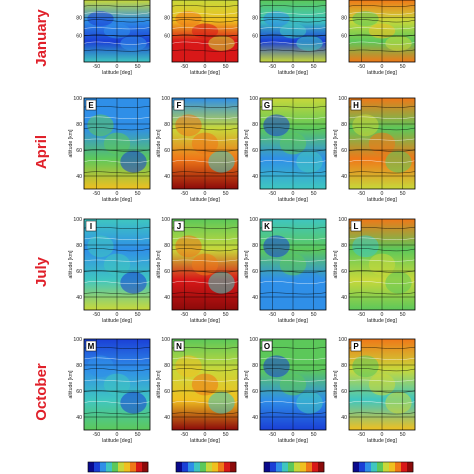  What do you see at coordinates (179, 226) in the screenshot?
I see `panel-letter: J` at bounding box center [179, 226].